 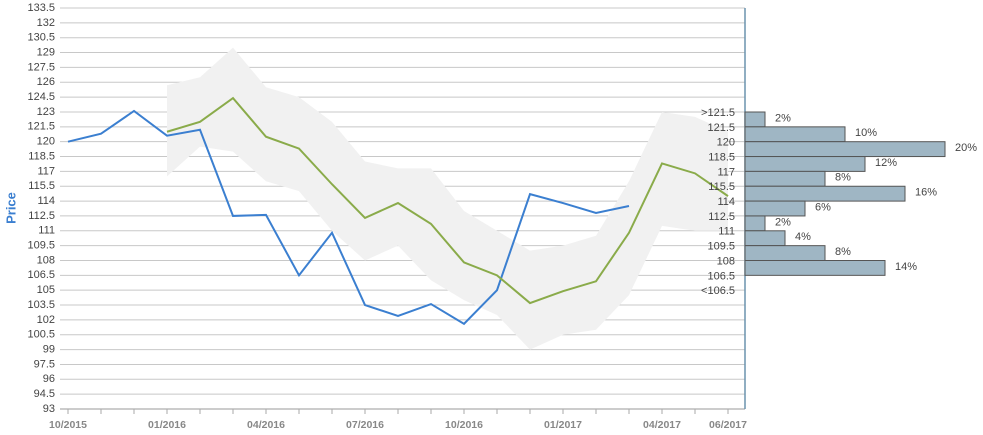 I want to click on y-tick-label: 94.5, so click(x=44, y=394).